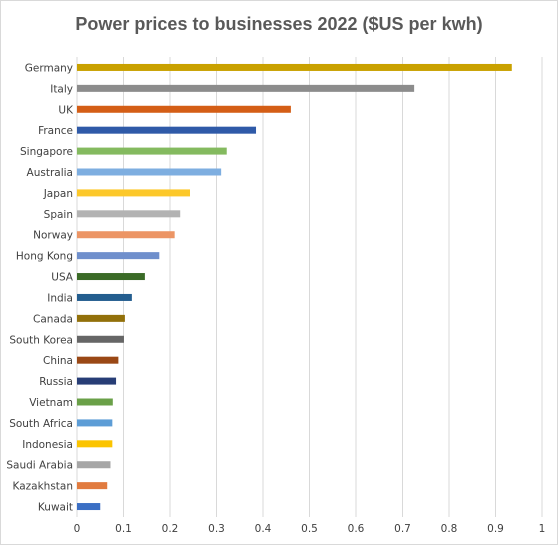 This screenshot has width=558, height=545. Describe the element at coordinates (56, 382) in the screenshot. I see `category-label: Russia` at that location.